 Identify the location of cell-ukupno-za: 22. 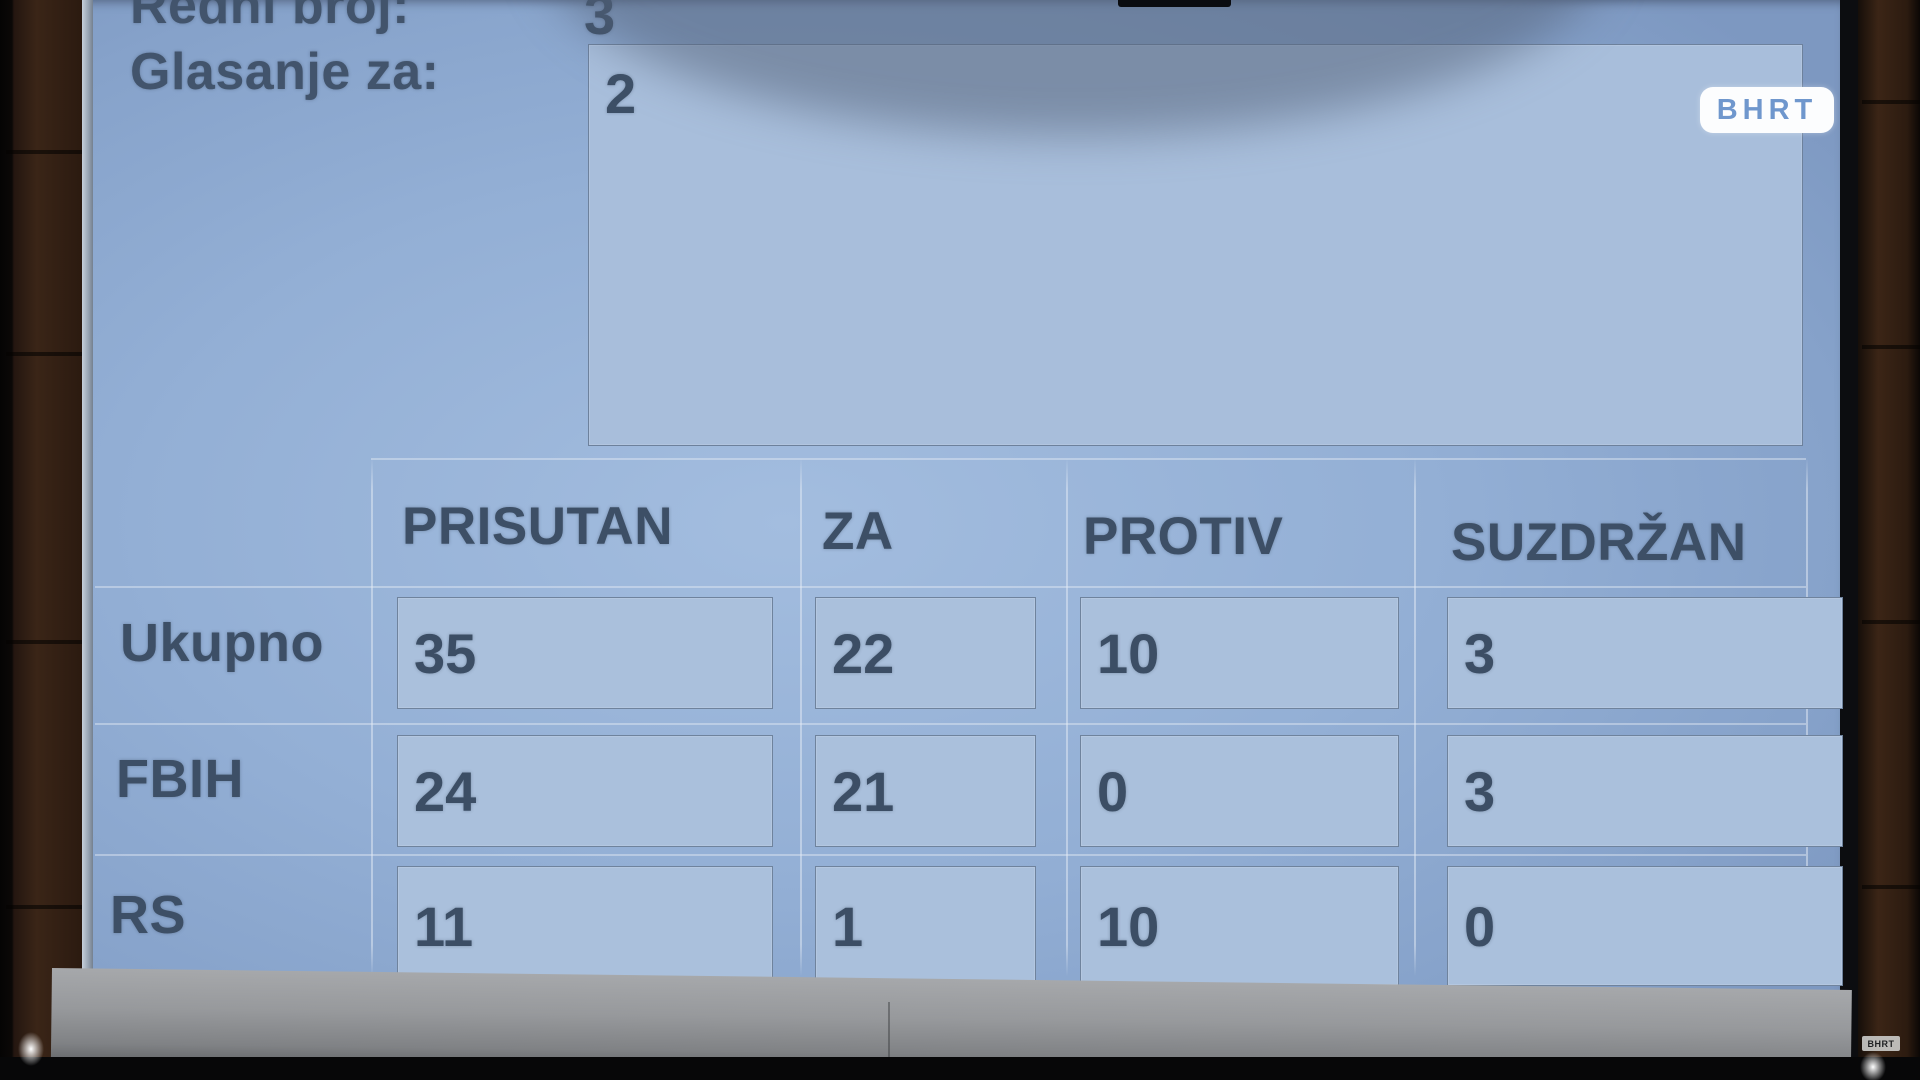
(925, 653).